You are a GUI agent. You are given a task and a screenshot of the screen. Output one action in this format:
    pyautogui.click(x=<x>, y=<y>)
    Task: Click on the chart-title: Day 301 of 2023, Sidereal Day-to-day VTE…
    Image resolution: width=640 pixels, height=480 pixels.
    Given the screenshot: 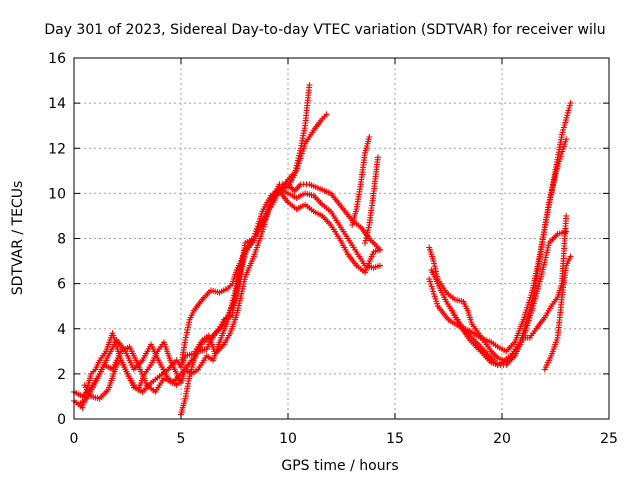 What is the action you would take?
    pyautogui.click(x=324, y=30)
    